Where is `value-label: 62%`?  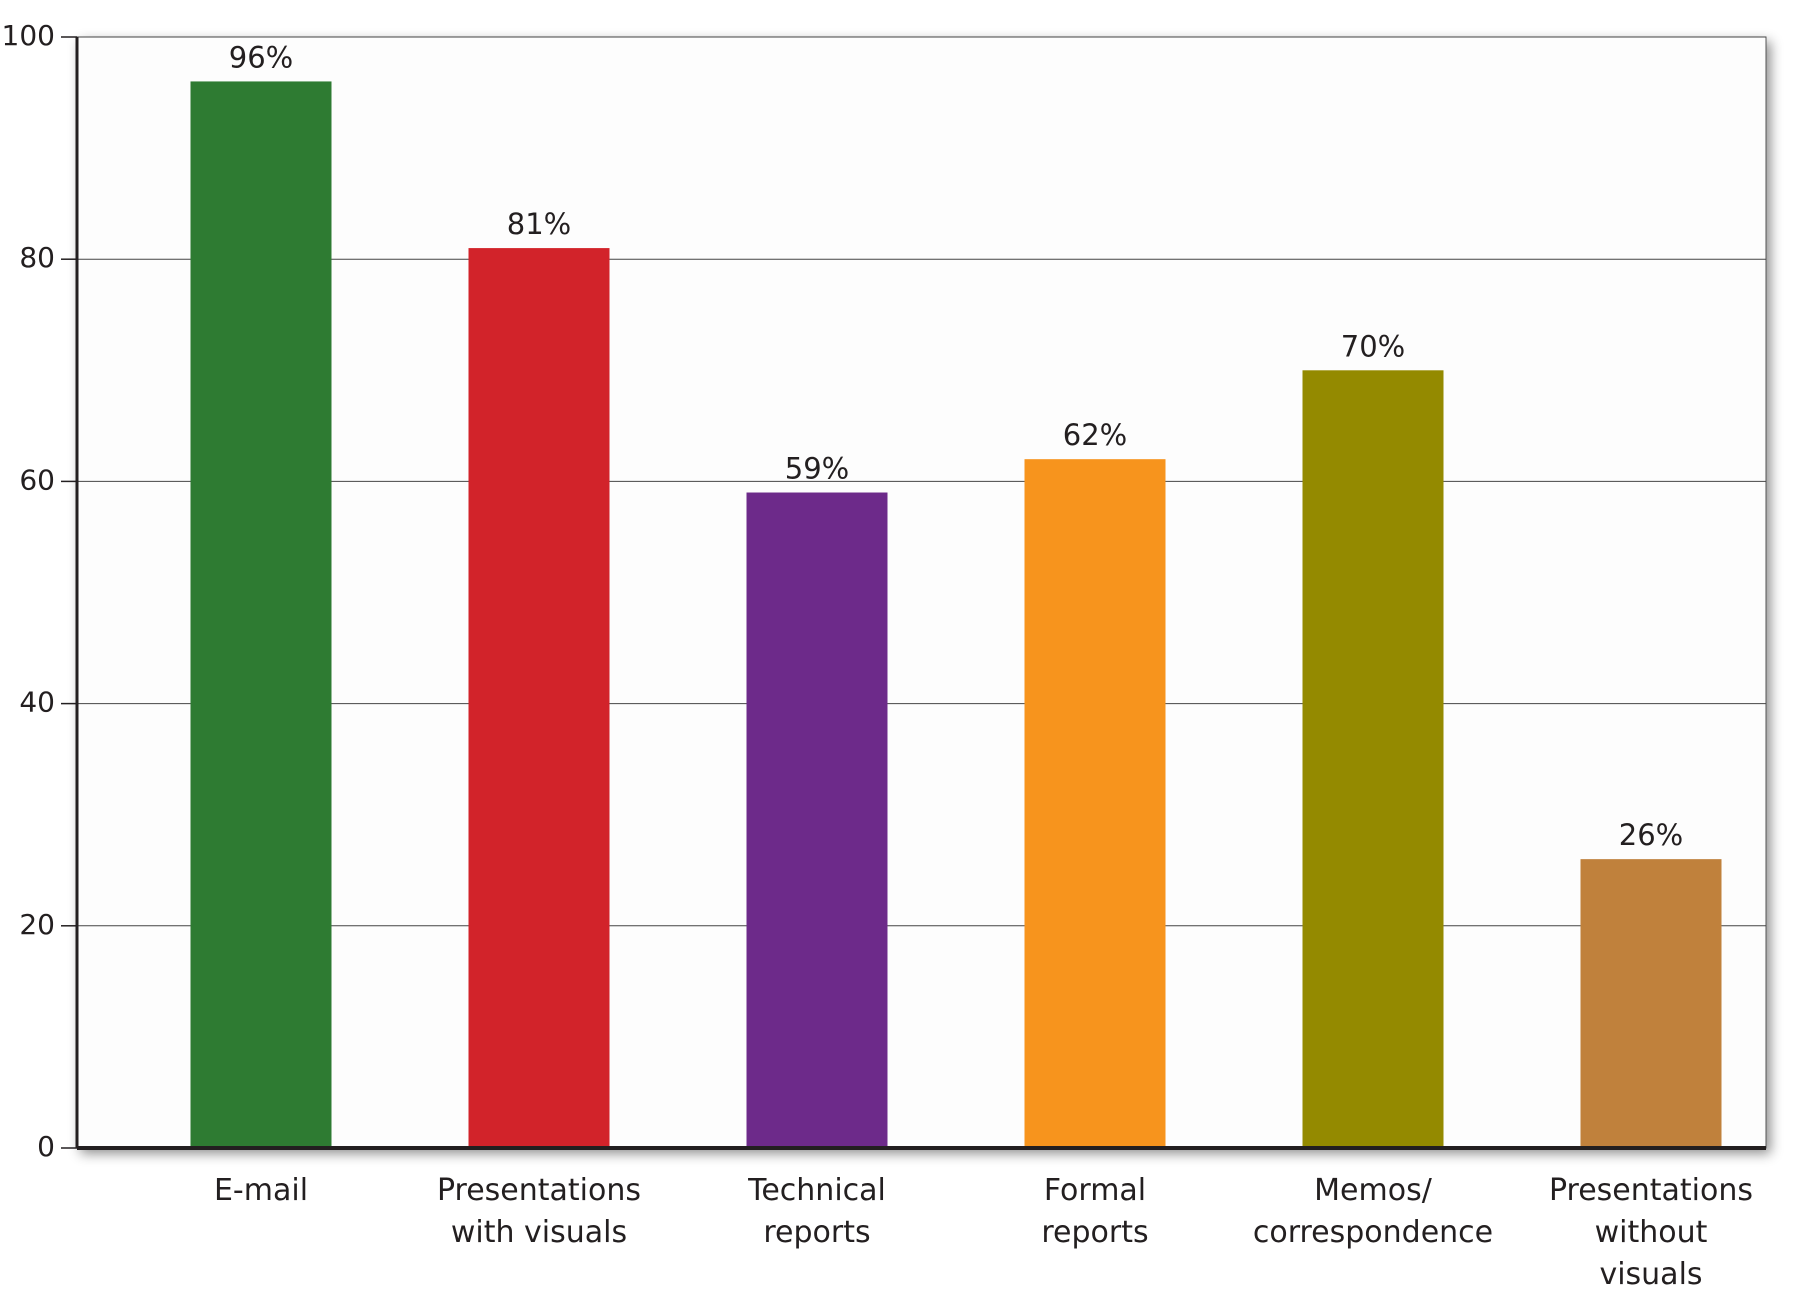 value-label: 62% is located at coordinates (1095, 435).